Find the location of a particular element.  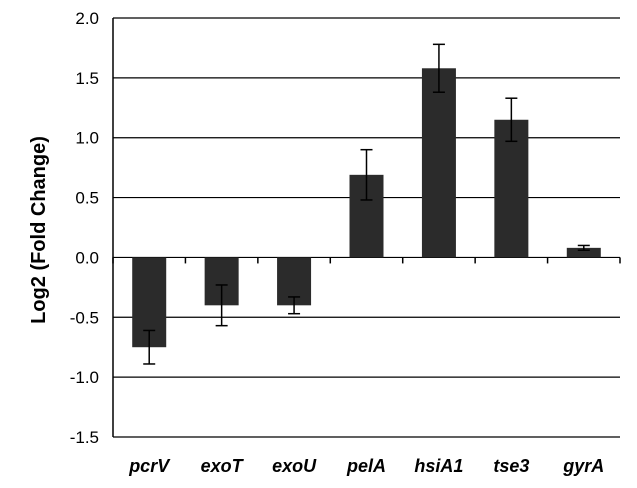

y-axis-title: Log2 (Fold Change) is located at coordinates (39, 230).